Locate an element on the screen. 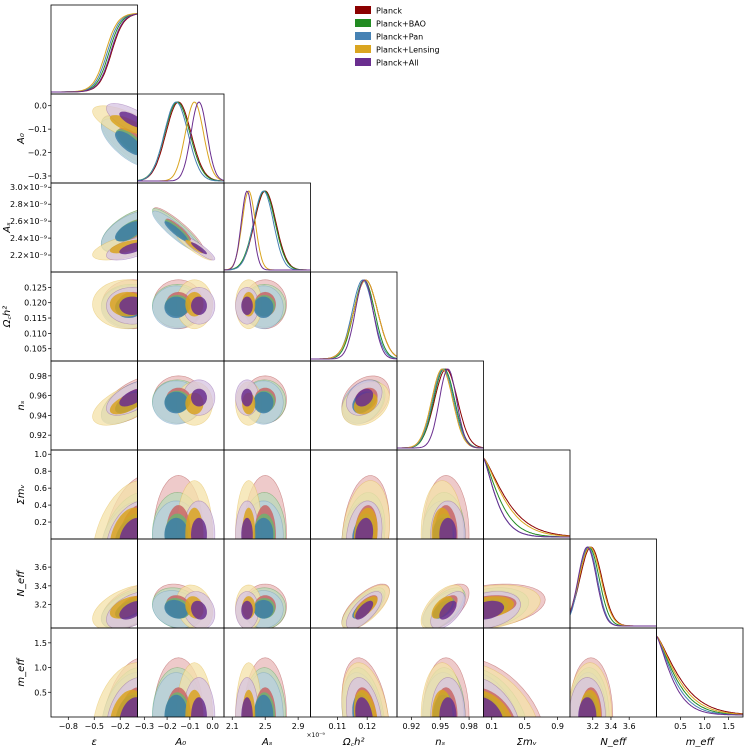 The width and height of the screenshot is (747, 747). marginal-As-Planck+Pan is located at coordinates (267, 230).